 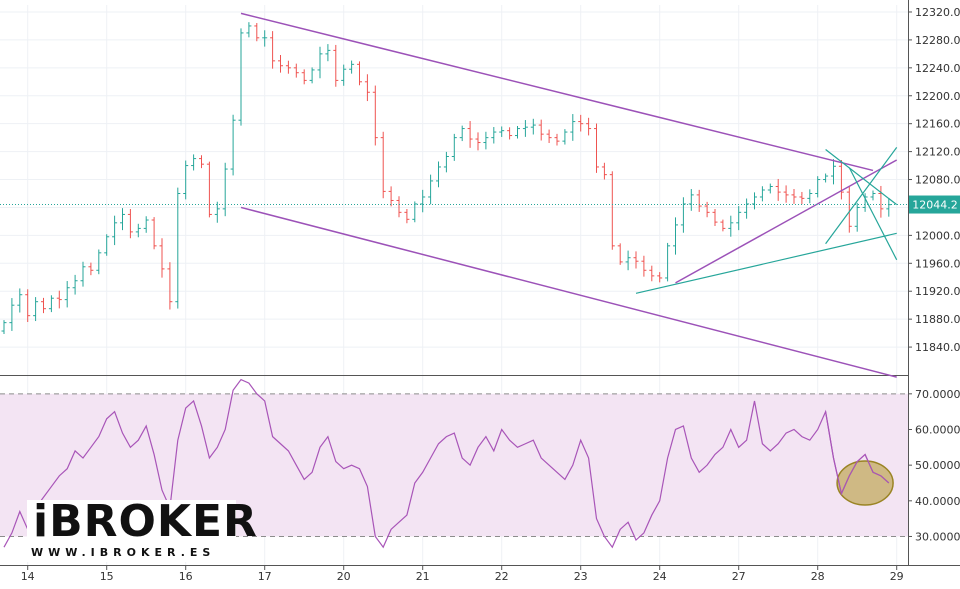 I want to click on rsi-tick-label: 40.0000, so click(x=937, y=501).